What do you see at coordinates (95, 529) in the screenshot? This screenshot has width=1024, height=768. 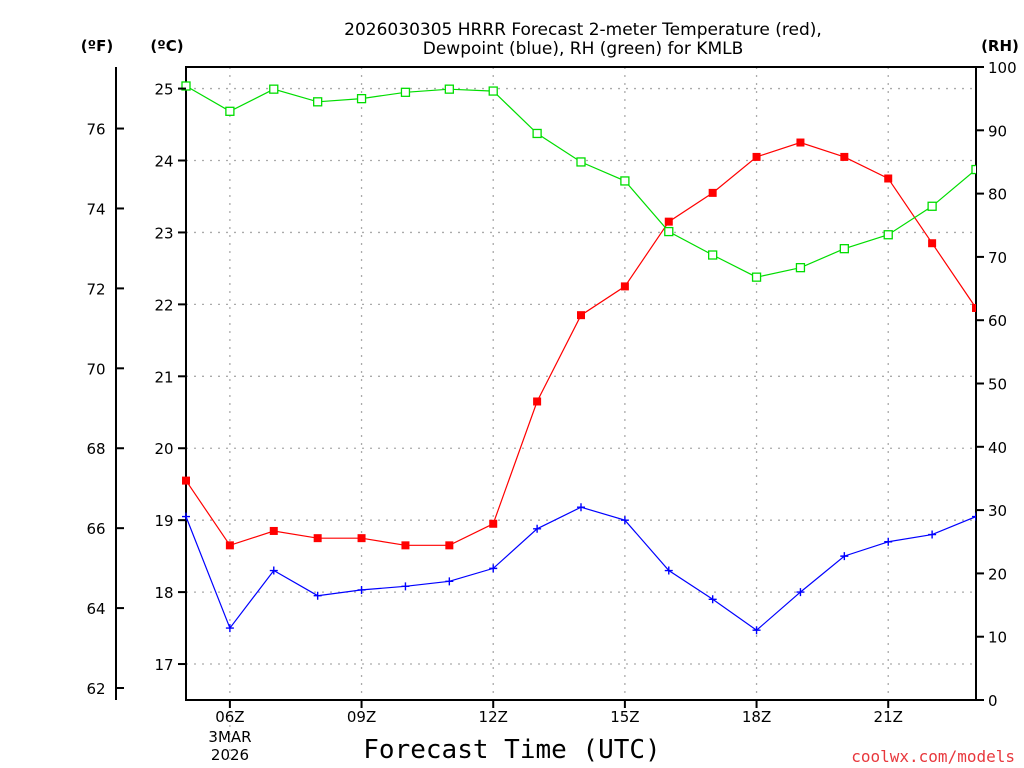 I see `fahrenheit-tick-label: 66` at bounding box center [95, 529].